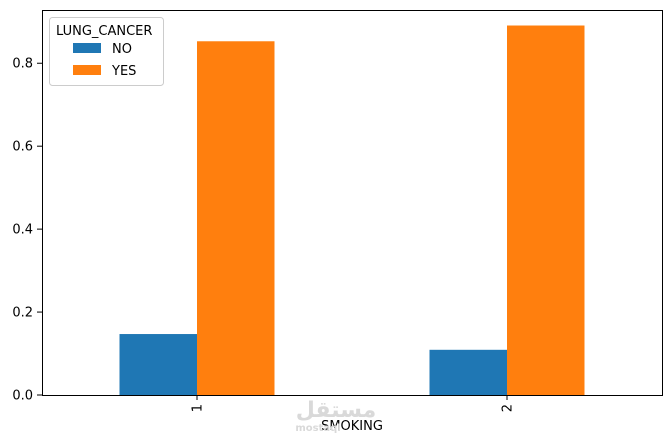 The height and width of the screenshot is (448, 671). I want to click on y-tick-label: 0.4, so click(22, 230).